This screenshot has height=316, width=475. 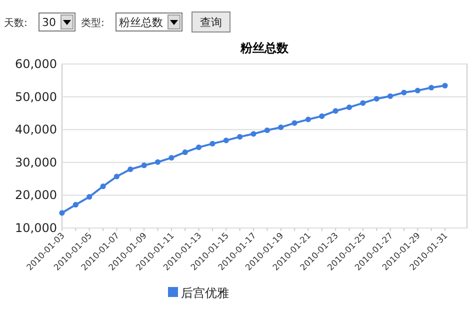 I want to click on text: 粉丝总数, so click(x=141, y=22).